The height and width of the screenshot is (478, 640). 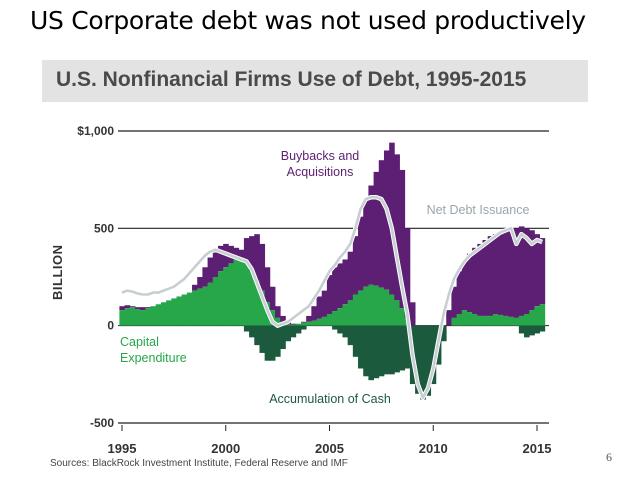 What do you see at coordinates (609, 457) in the screenshot?
I see `page-number: 6` at bounding box center [609, 457].